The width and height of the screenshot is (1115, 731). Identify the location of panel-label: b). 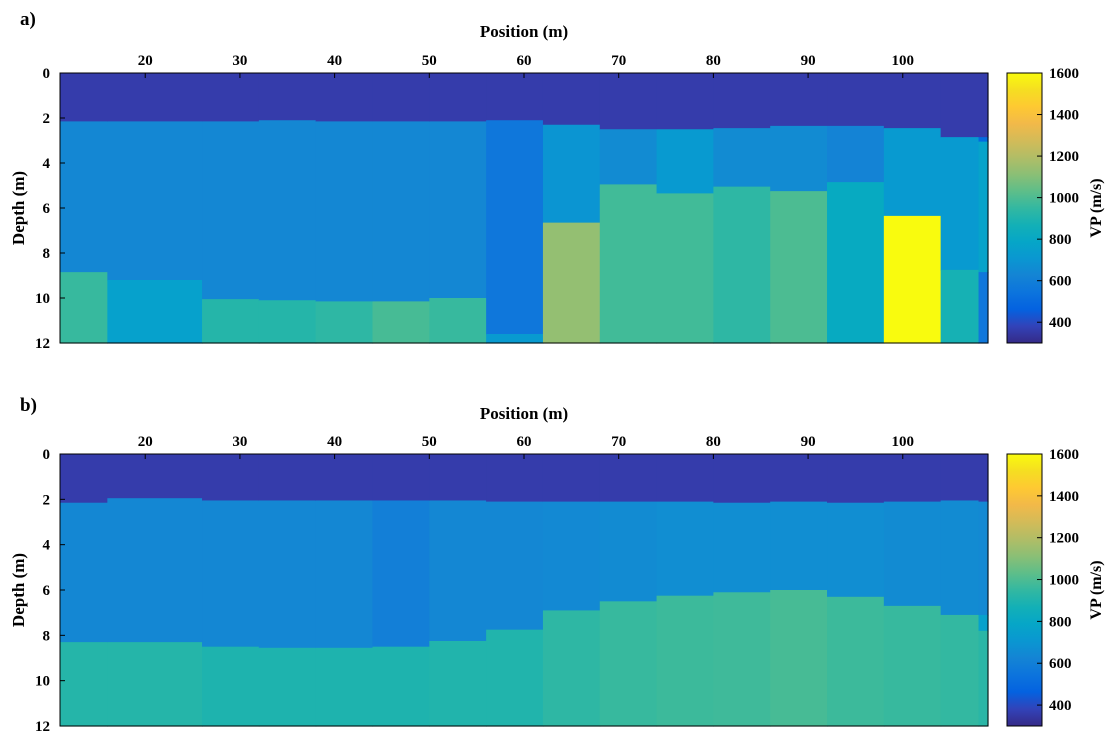
(28, 405).